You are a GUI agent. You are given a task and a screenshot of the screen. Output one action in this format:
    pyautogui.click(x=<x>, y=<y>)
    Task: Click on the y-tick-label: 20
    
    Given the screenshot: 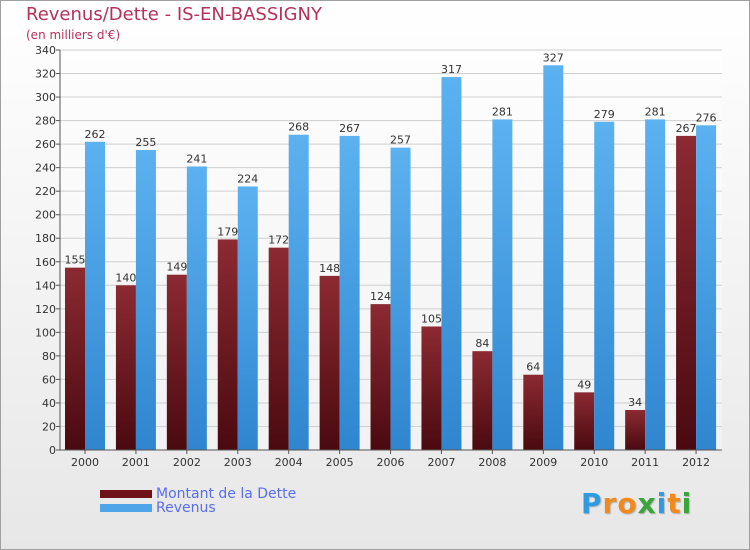 What is the action you would take?
    pyautogui.click(x=49, y=426)
    